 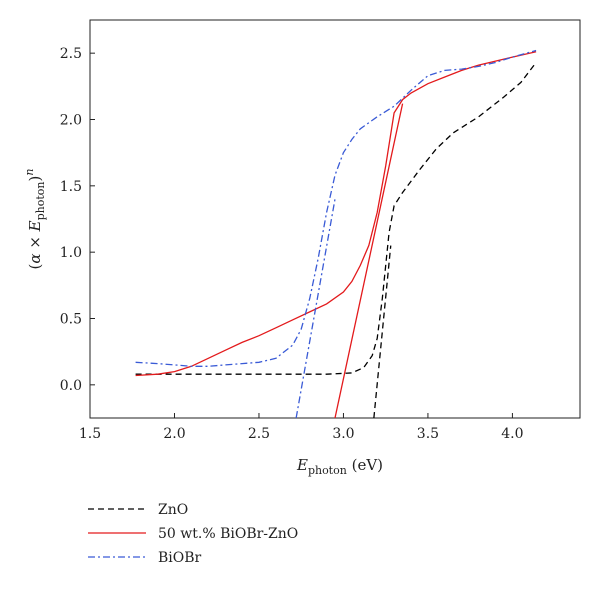 What do you see at coordinates (301, 427) in the screenshot?
I see `x-axis: 1.5 2.0 2.5 3.0 3.5 4.0` at bounding box center [301, 427].